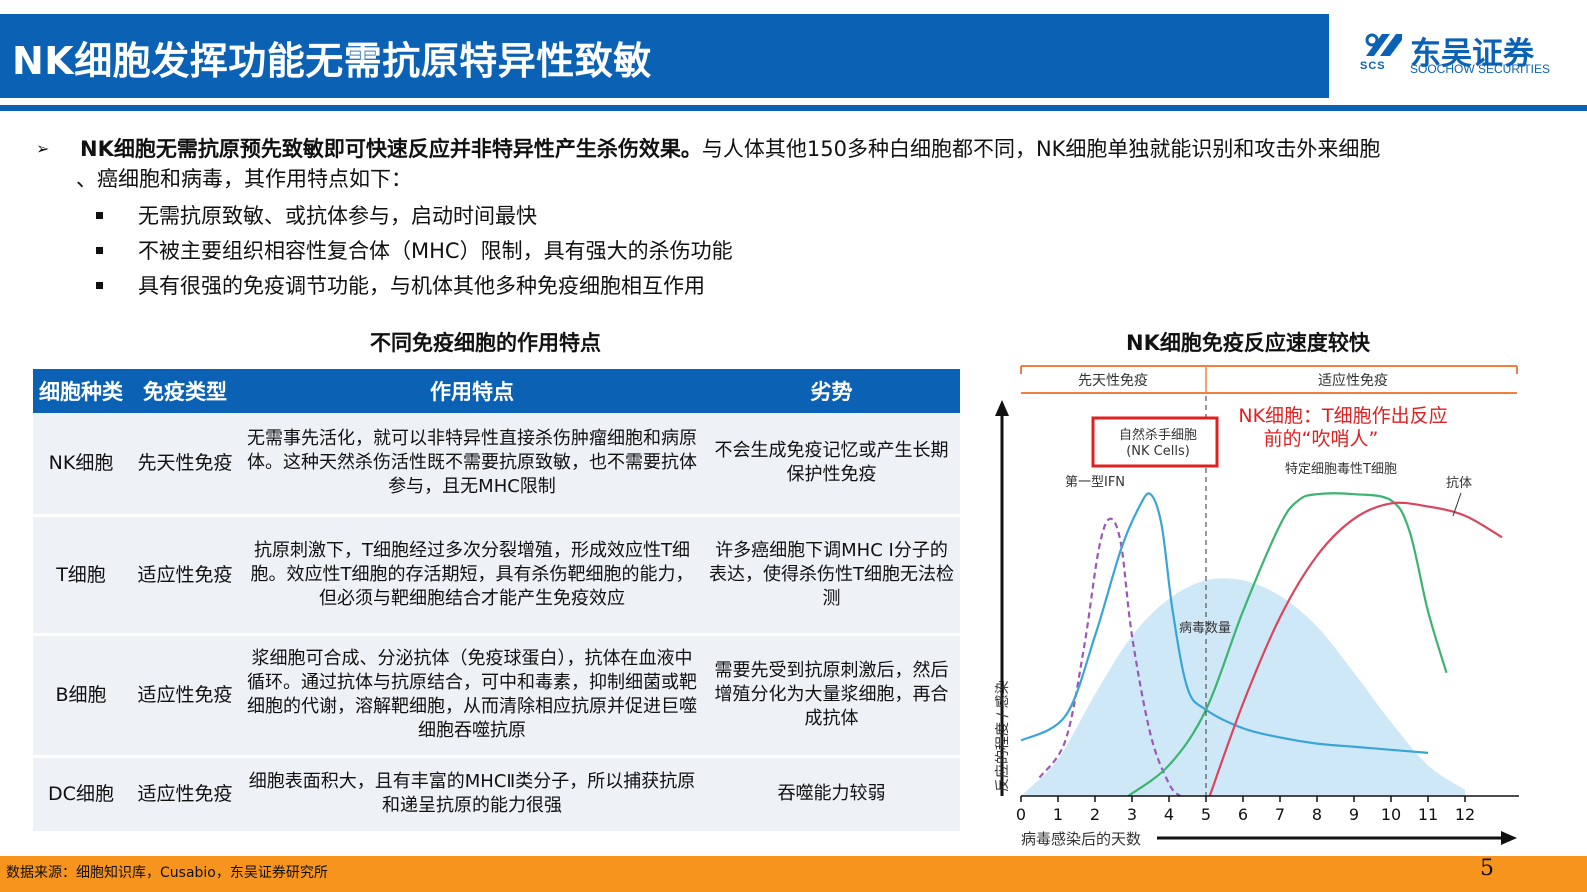  I want to click on x-tick-label: 1, so click(1058, 814).